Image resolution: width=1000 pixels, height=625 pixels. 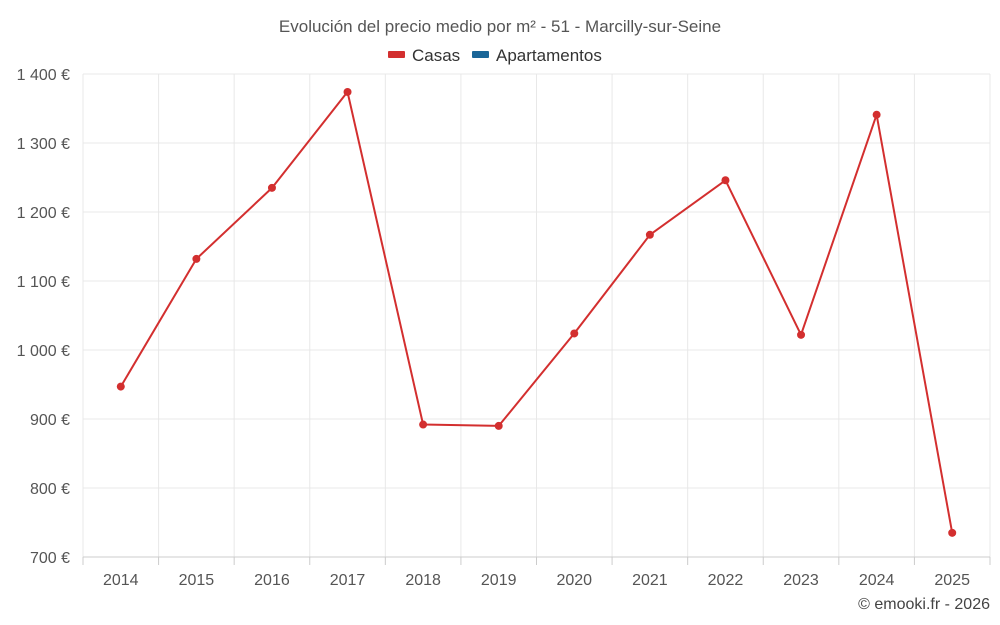 What do you see at coordinates (43, 282) in the screenshot?
I see `y-tick-label: 1 100 €` at bounding box center [43, 282].